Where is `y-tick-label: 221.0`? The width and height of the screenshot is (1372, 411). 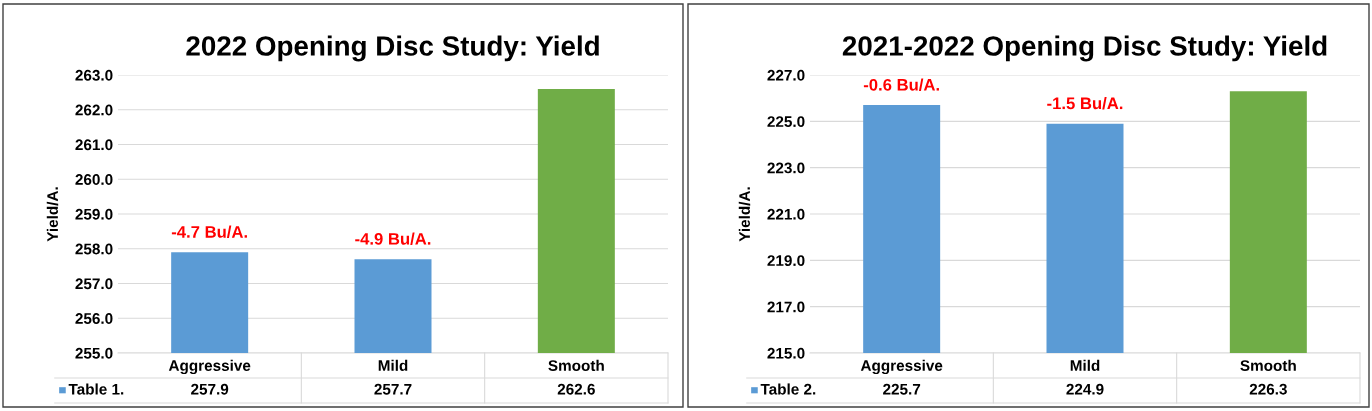 y-tick-label: 221.0 is located at coordinates (786, 214).